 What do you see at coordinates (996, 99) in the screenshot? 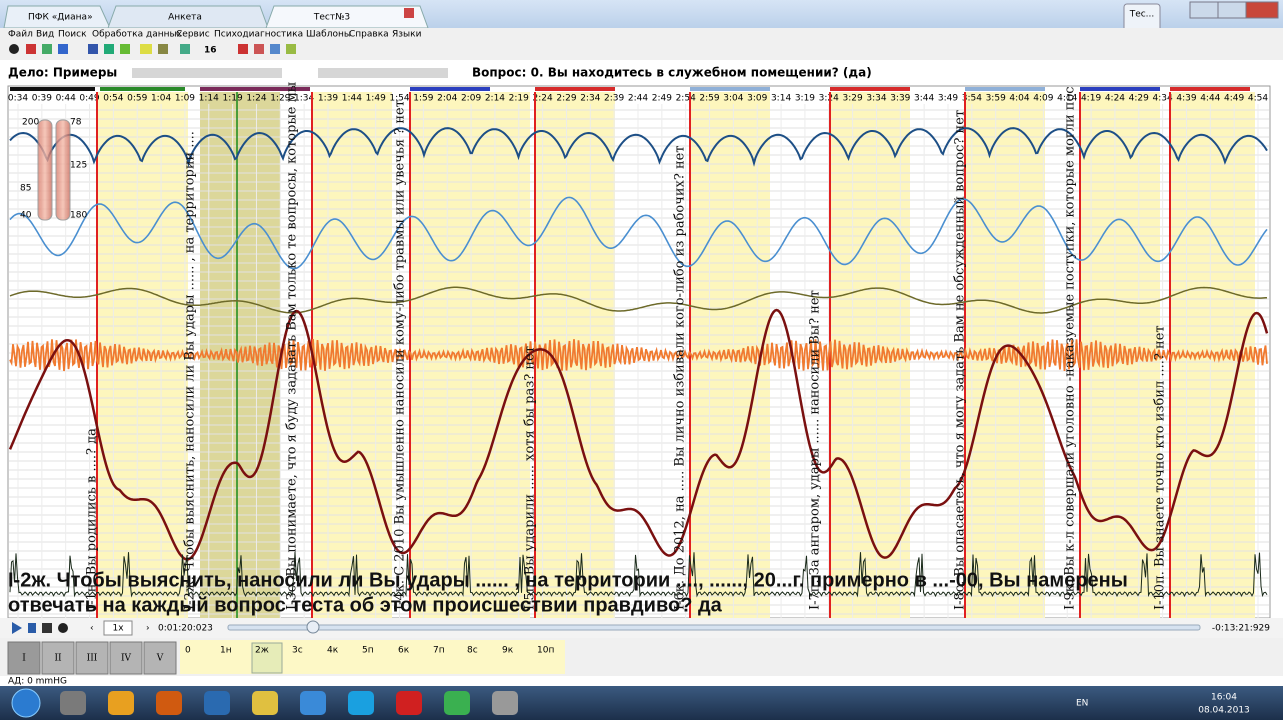
I see `time-tick: 3:59` at bounding box center [996, 99].